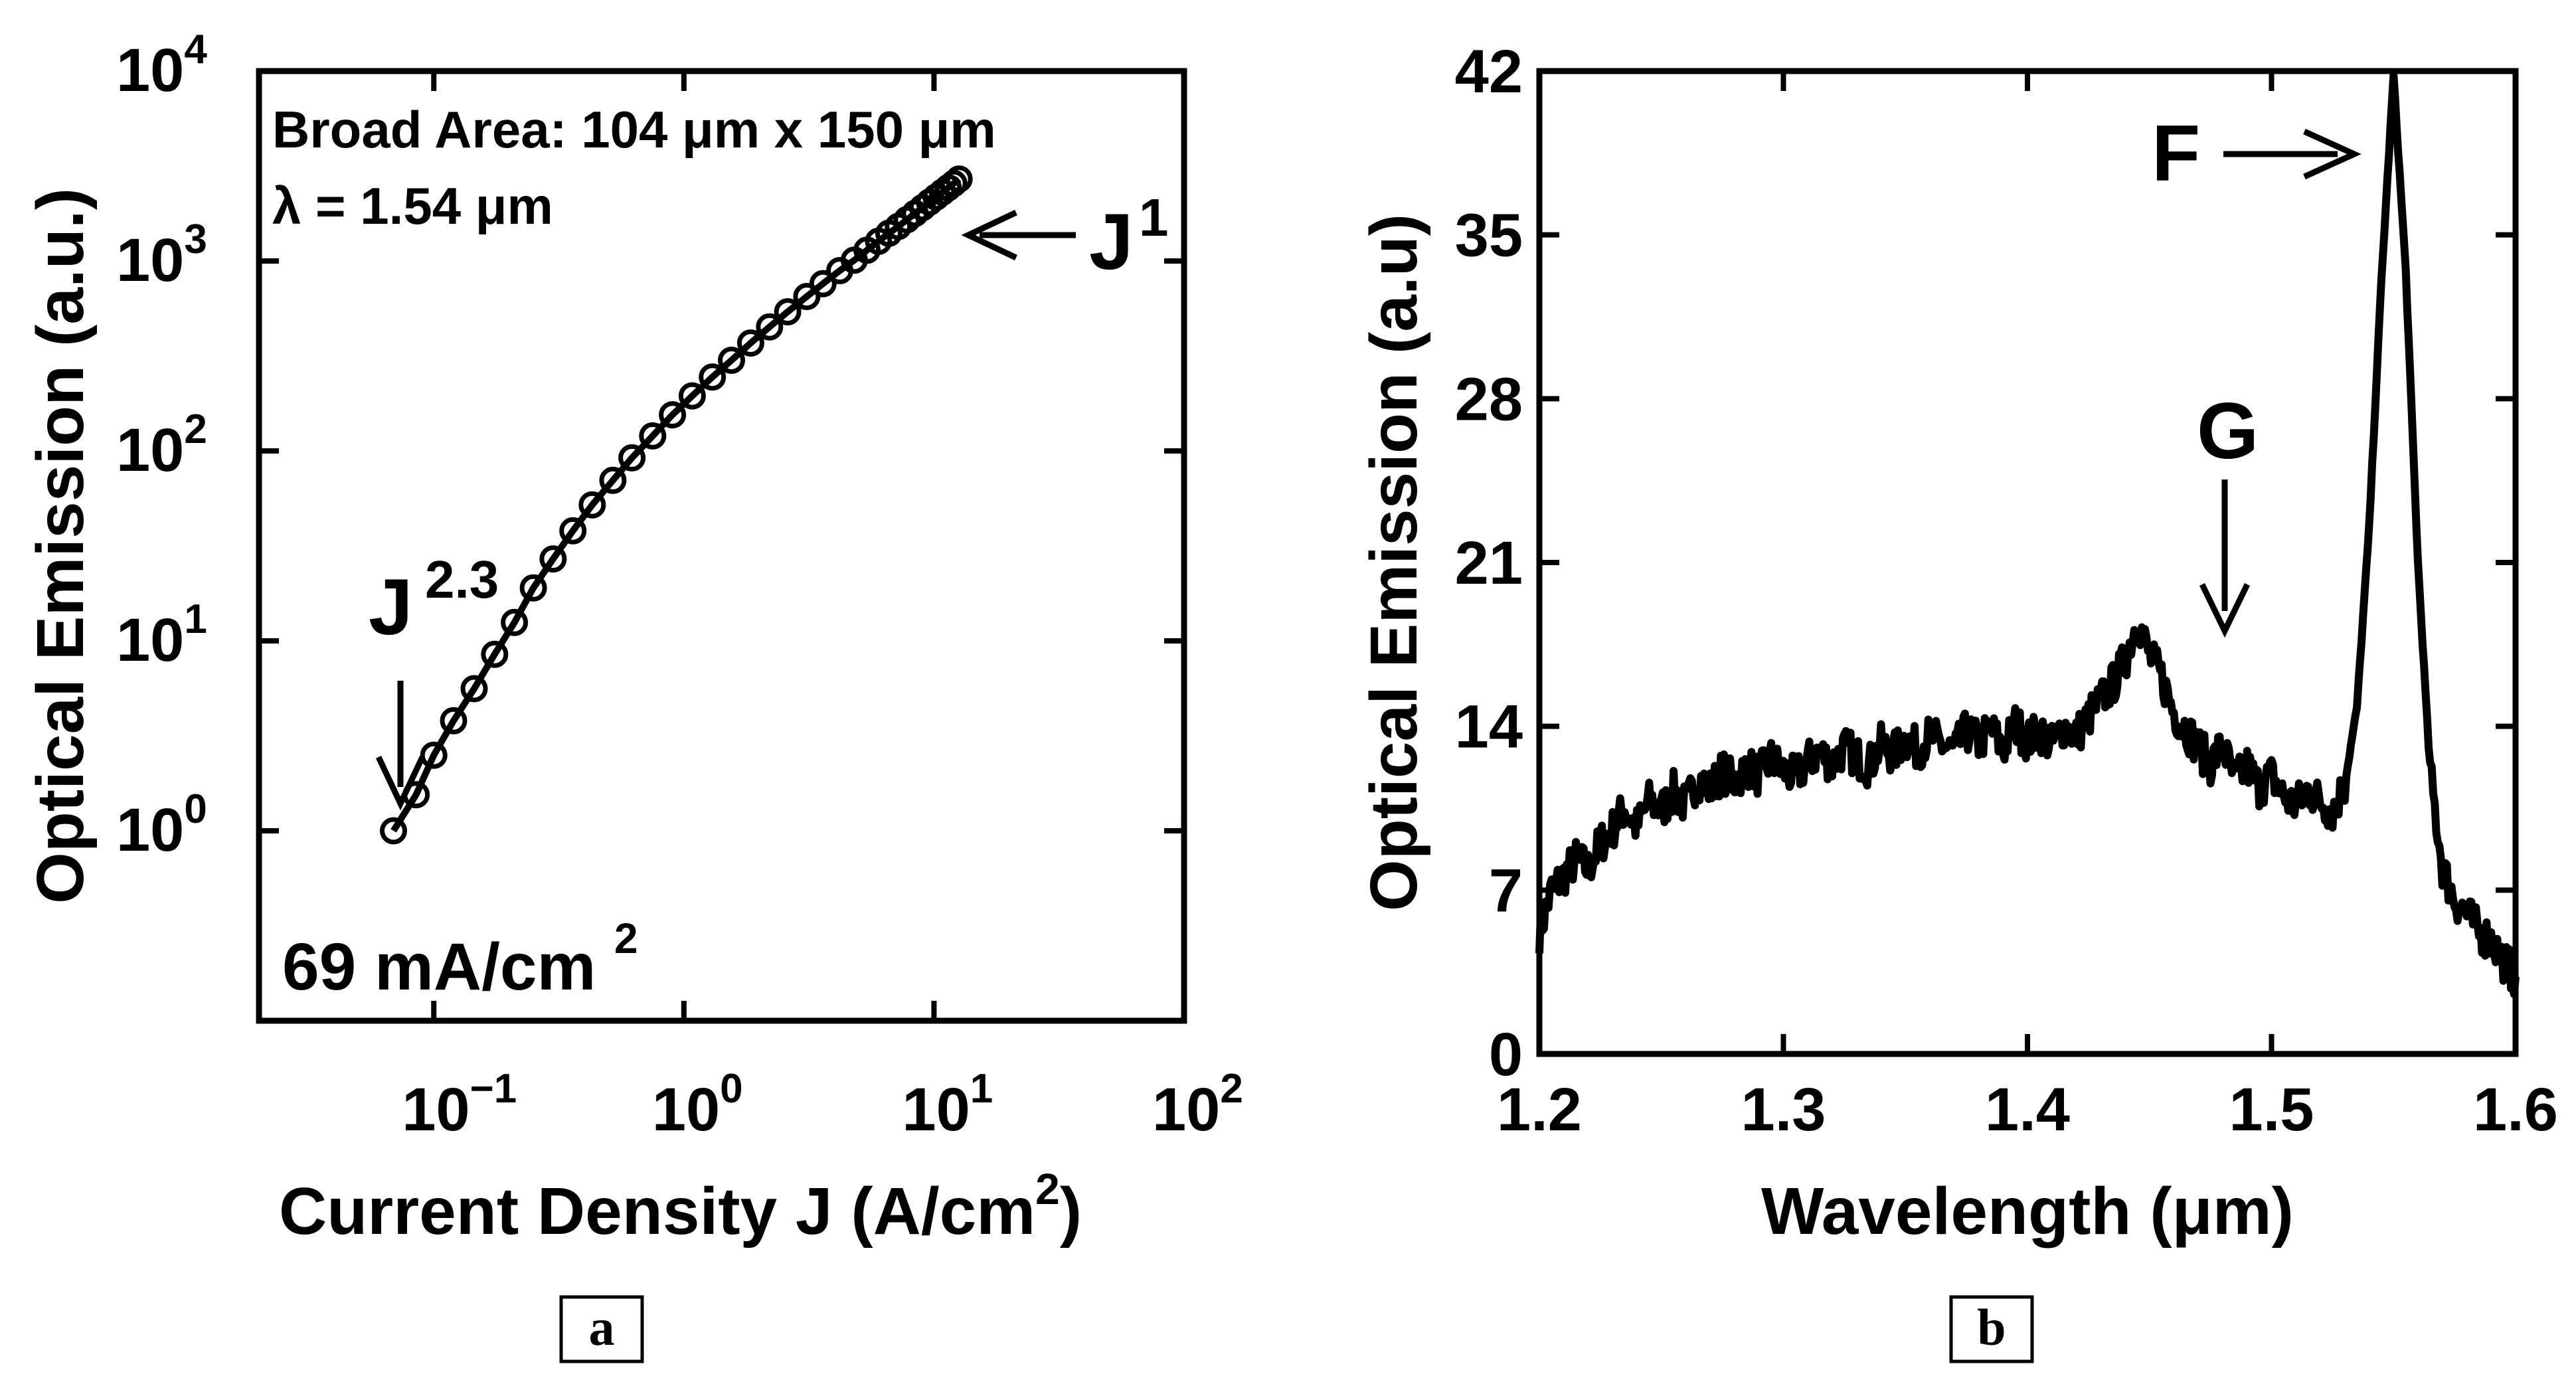 This screenshot has width=2576, height=1384. Describe the element at coordinates (1394, 562) in the screenshot. I see `panel-b-y-axis-label: Optical Emission (a.u)` at that location.